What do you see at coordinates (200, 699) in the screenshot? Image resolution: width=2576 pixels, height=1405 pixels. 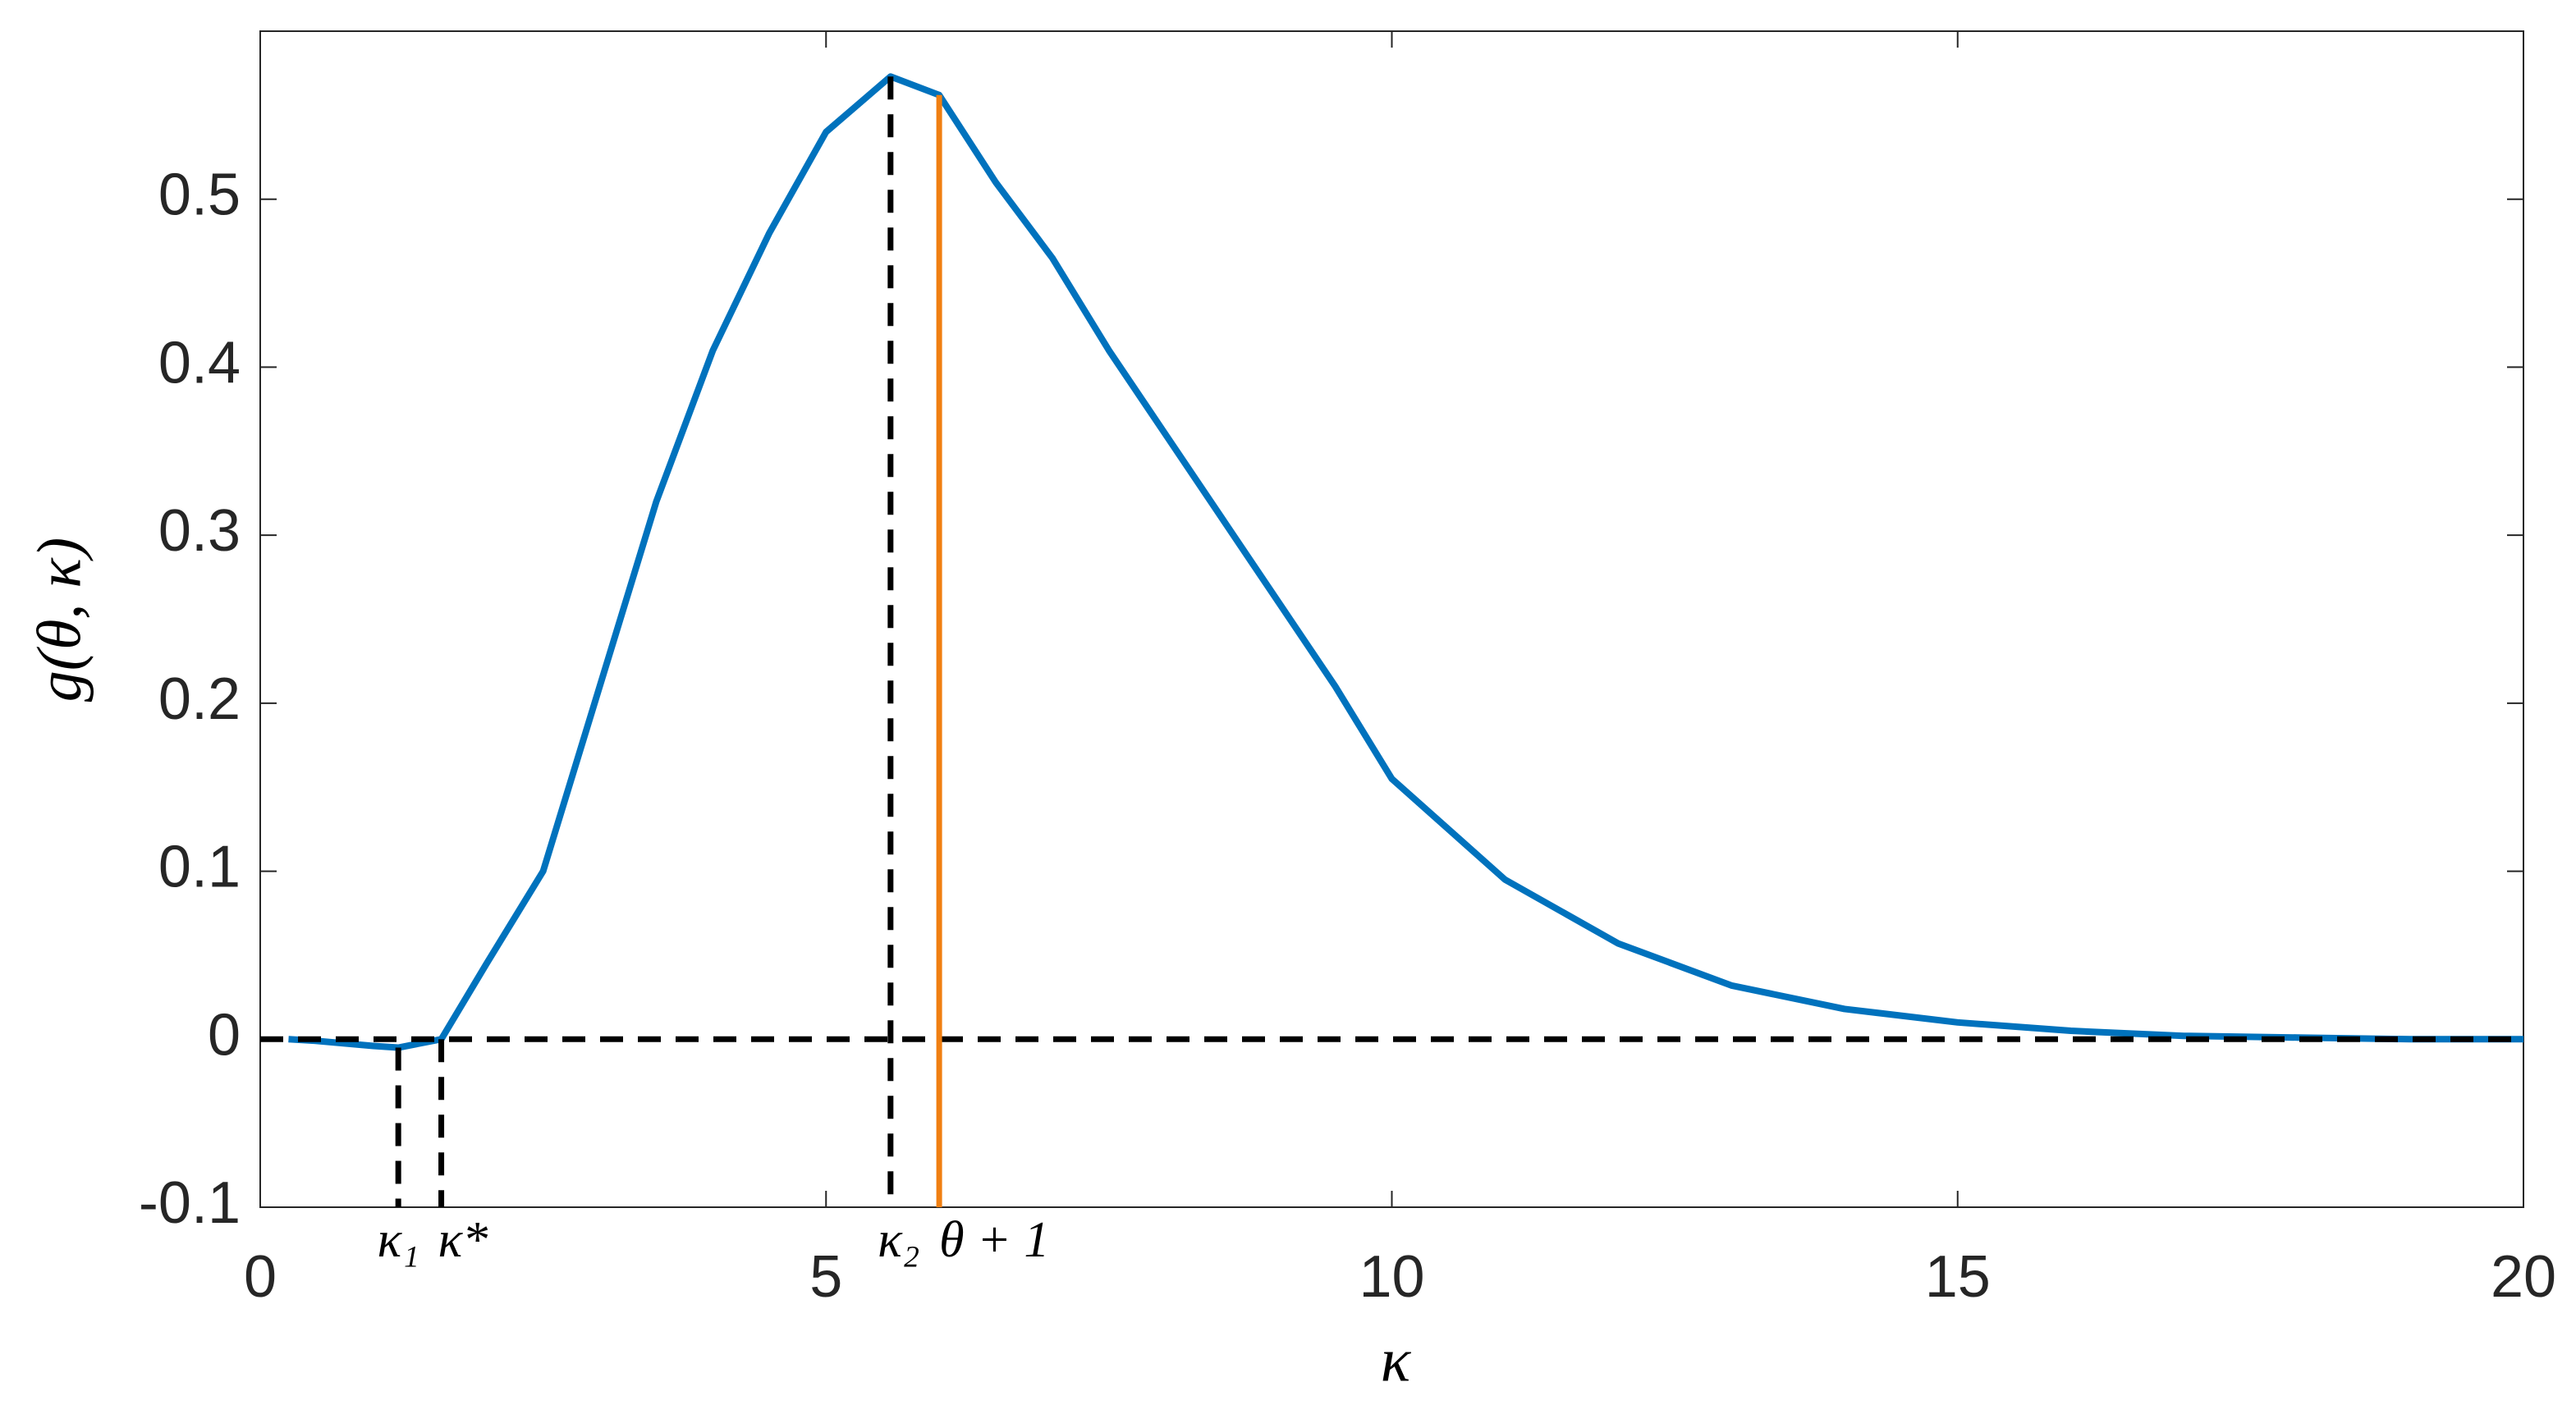 I see `y-tick-label: 0.2` at bounding box center [200, 699].